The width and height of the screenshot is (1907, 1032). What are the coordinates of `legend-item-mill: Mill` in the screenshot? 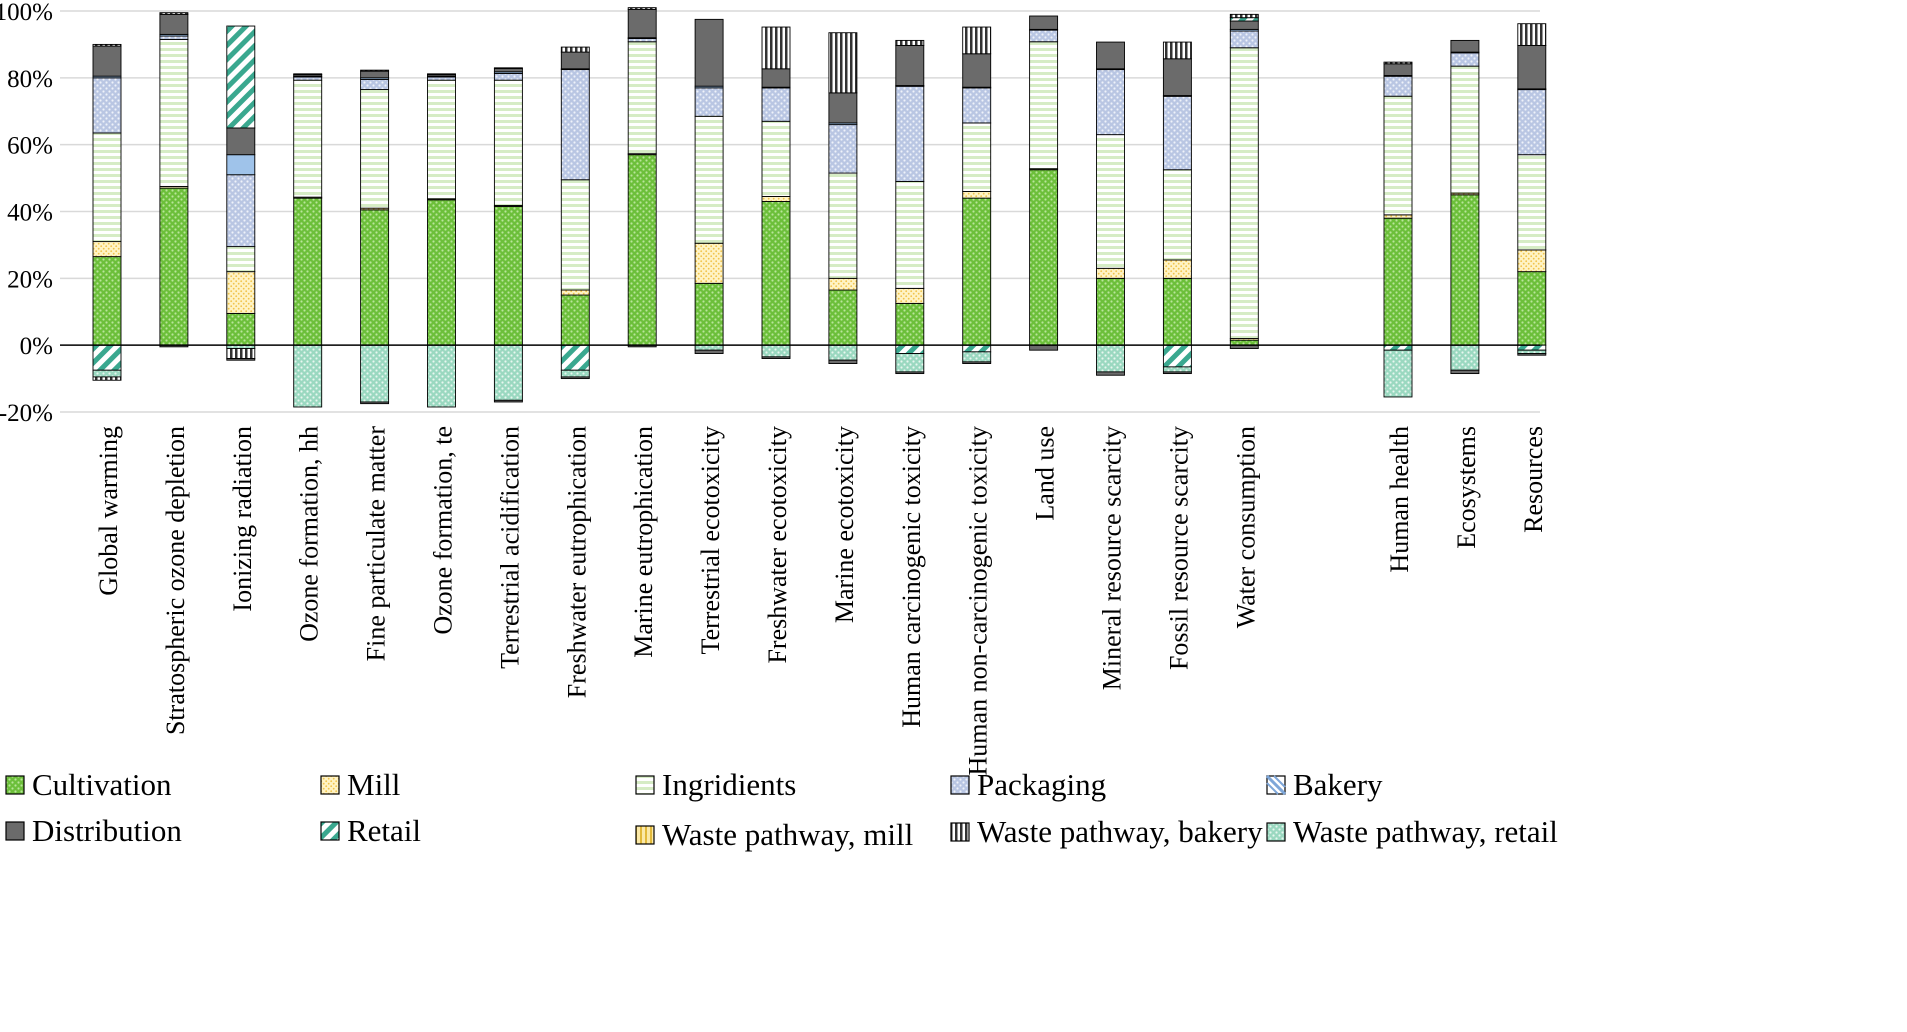 It's located at (360, 784).